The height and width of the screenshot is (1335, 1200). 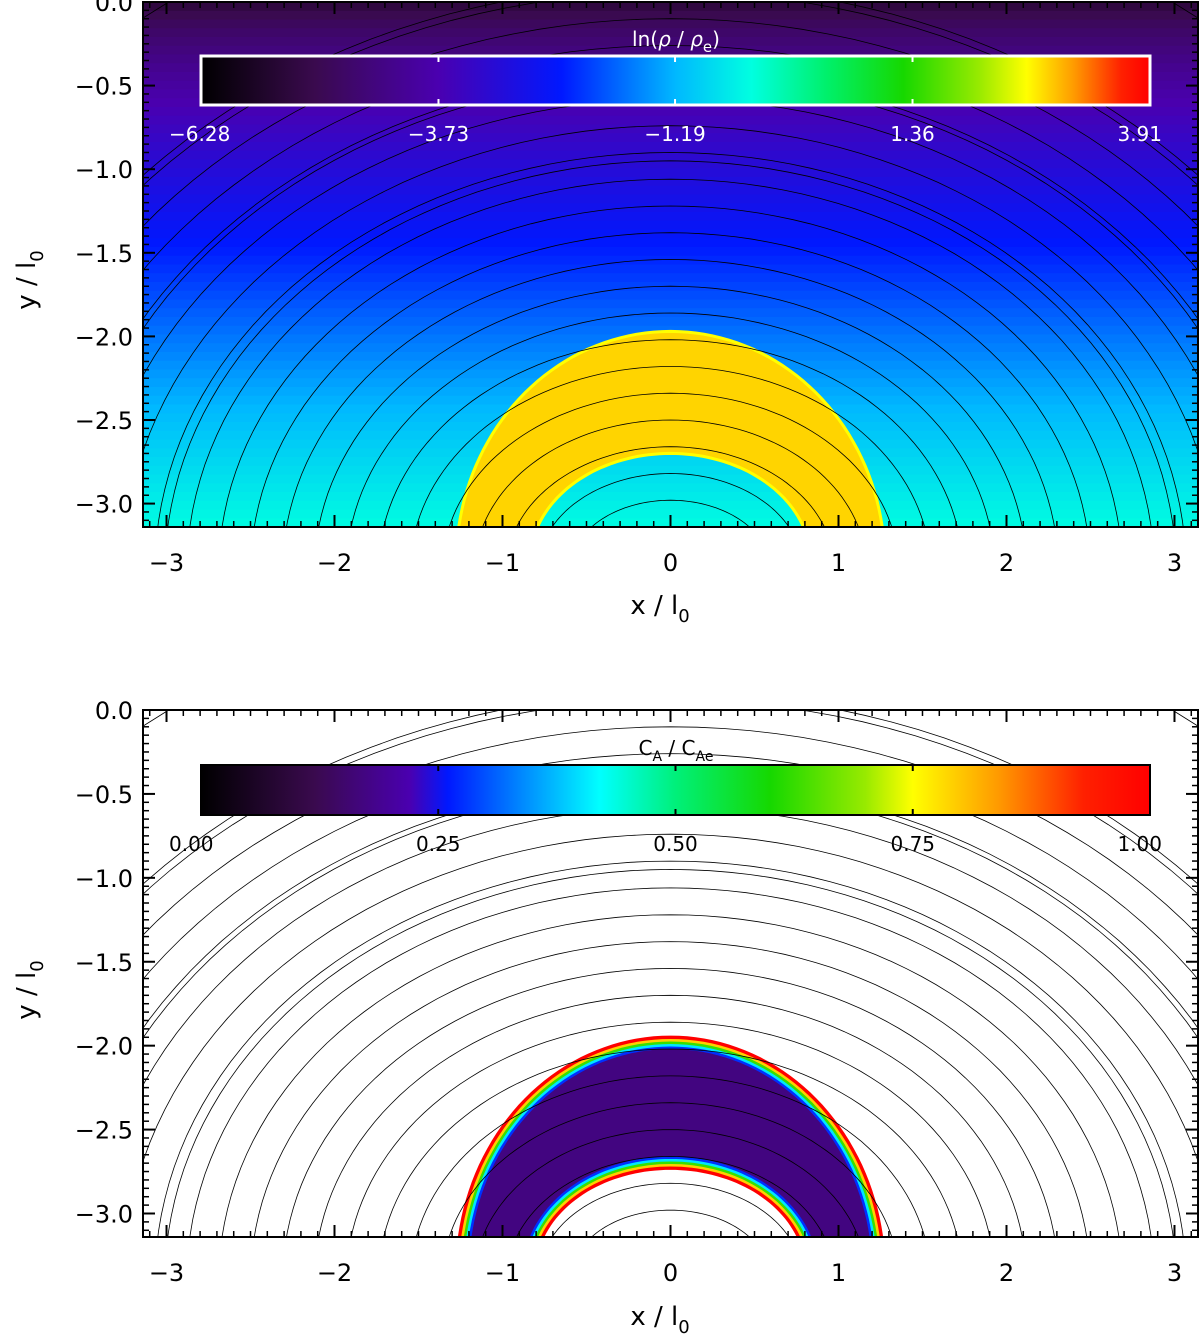 I want to click on colorbar-tick-label: −1.19, so click(x=674, y=134).